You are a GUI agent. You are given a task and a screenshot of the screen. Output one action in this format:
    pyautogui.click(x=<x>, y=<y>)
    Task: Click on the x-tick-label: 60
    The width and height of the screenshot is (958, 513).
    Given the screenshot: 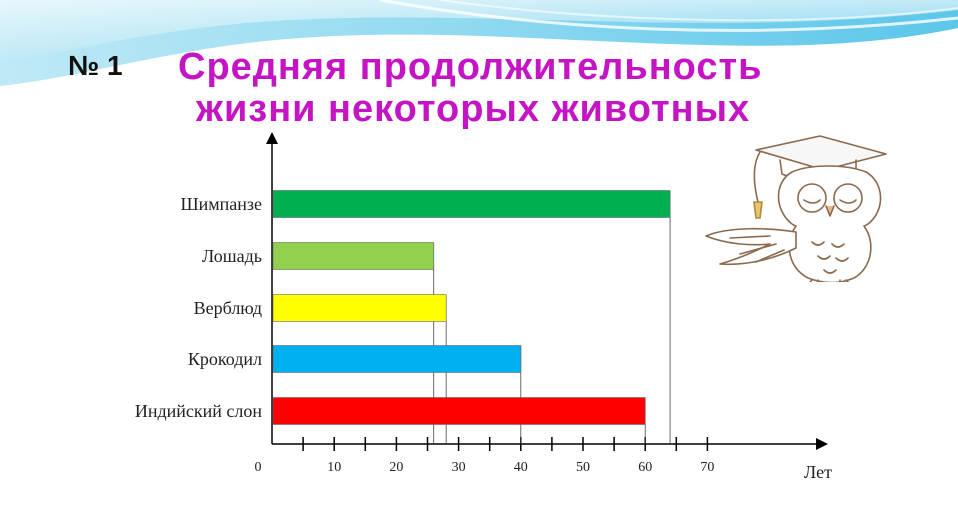 What is the action you would take?
    pyautogui.click(x=645, y=467)
    